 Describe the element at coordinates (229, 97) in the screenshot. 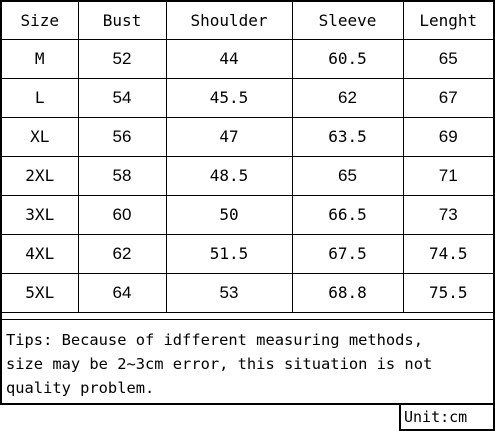

I see `cell-shoulder: 45.5` at that location.